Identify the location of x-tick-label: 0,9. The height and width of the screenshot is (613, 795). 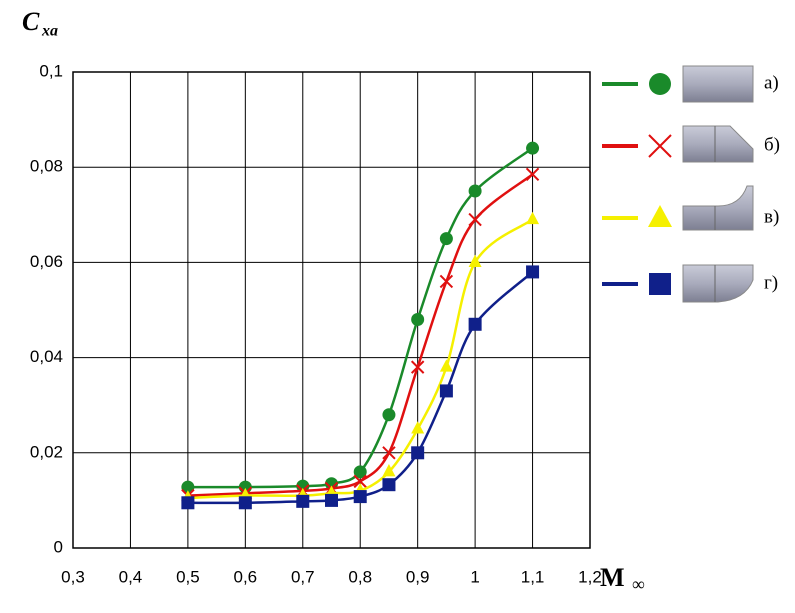
(418, 576).